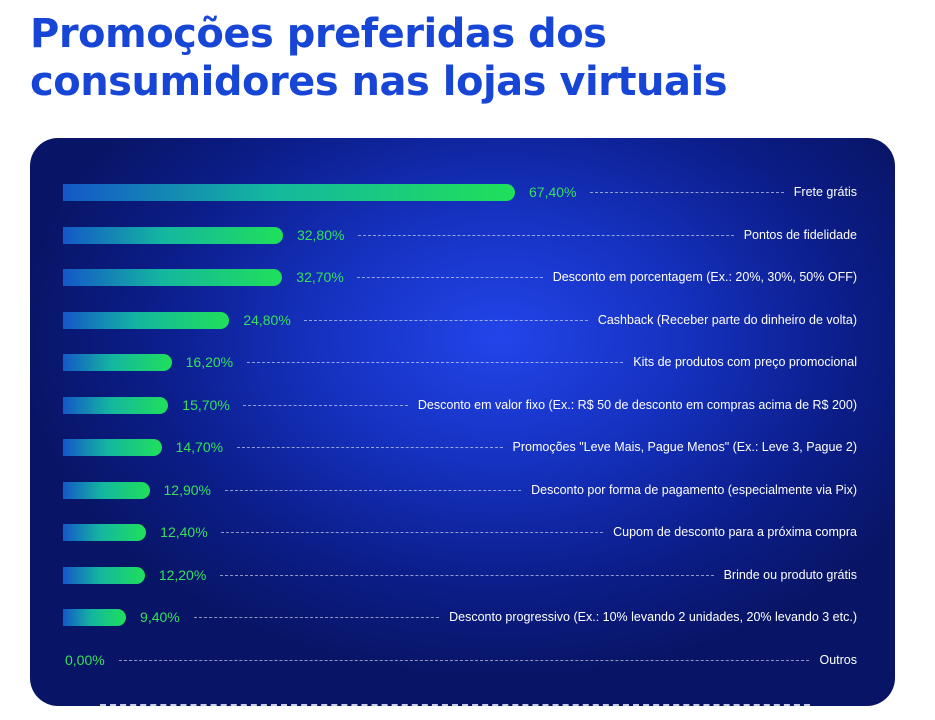 This screenshot has width=935, height=720. Describe the element at coordinates (379, 82) in the screenshot. I see `title-line-2: consumidores nas lojas virtuais` at that location.